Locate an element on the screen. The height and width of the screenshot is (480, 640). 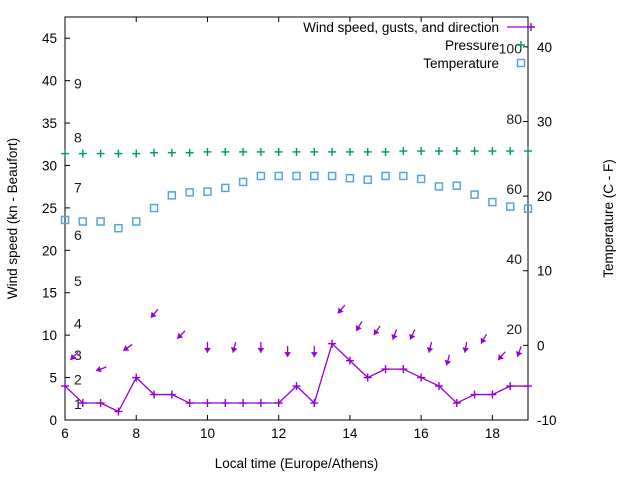
beaufort-label: 8 is located at coordinates (78, 138).